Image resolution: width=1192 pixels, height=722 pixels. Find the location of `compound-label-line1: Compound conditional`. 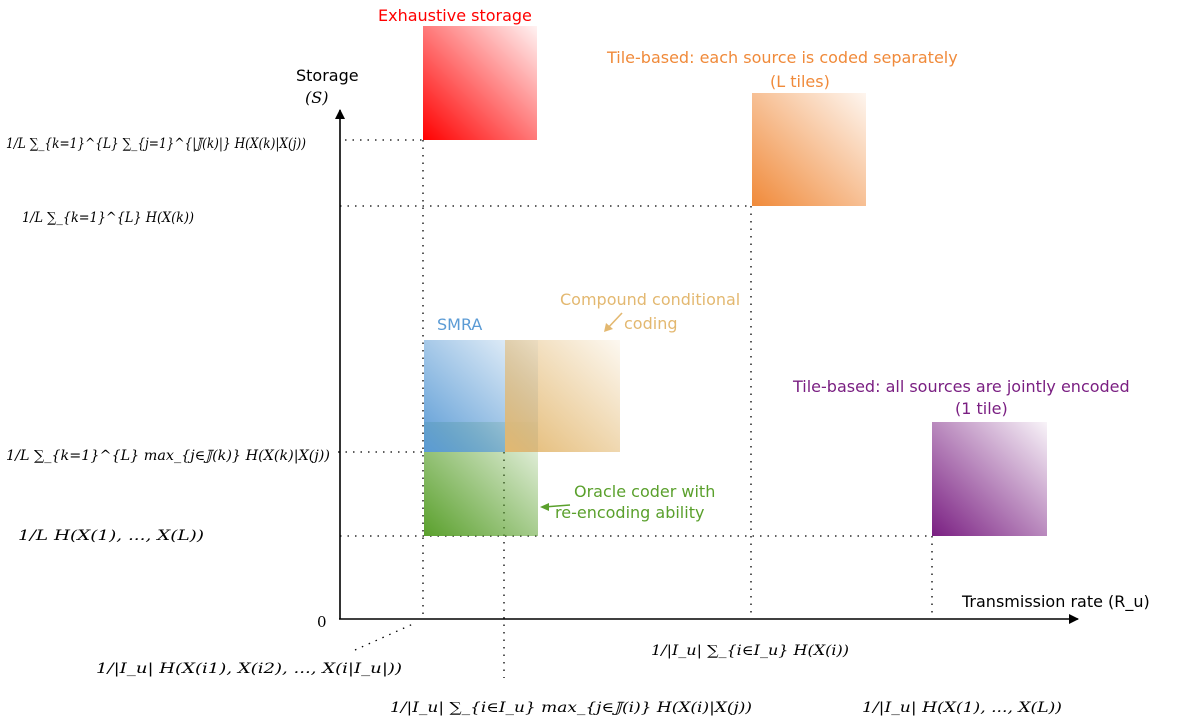

compound-label-line1: Compound conditional is located at coordinates (650, 299).